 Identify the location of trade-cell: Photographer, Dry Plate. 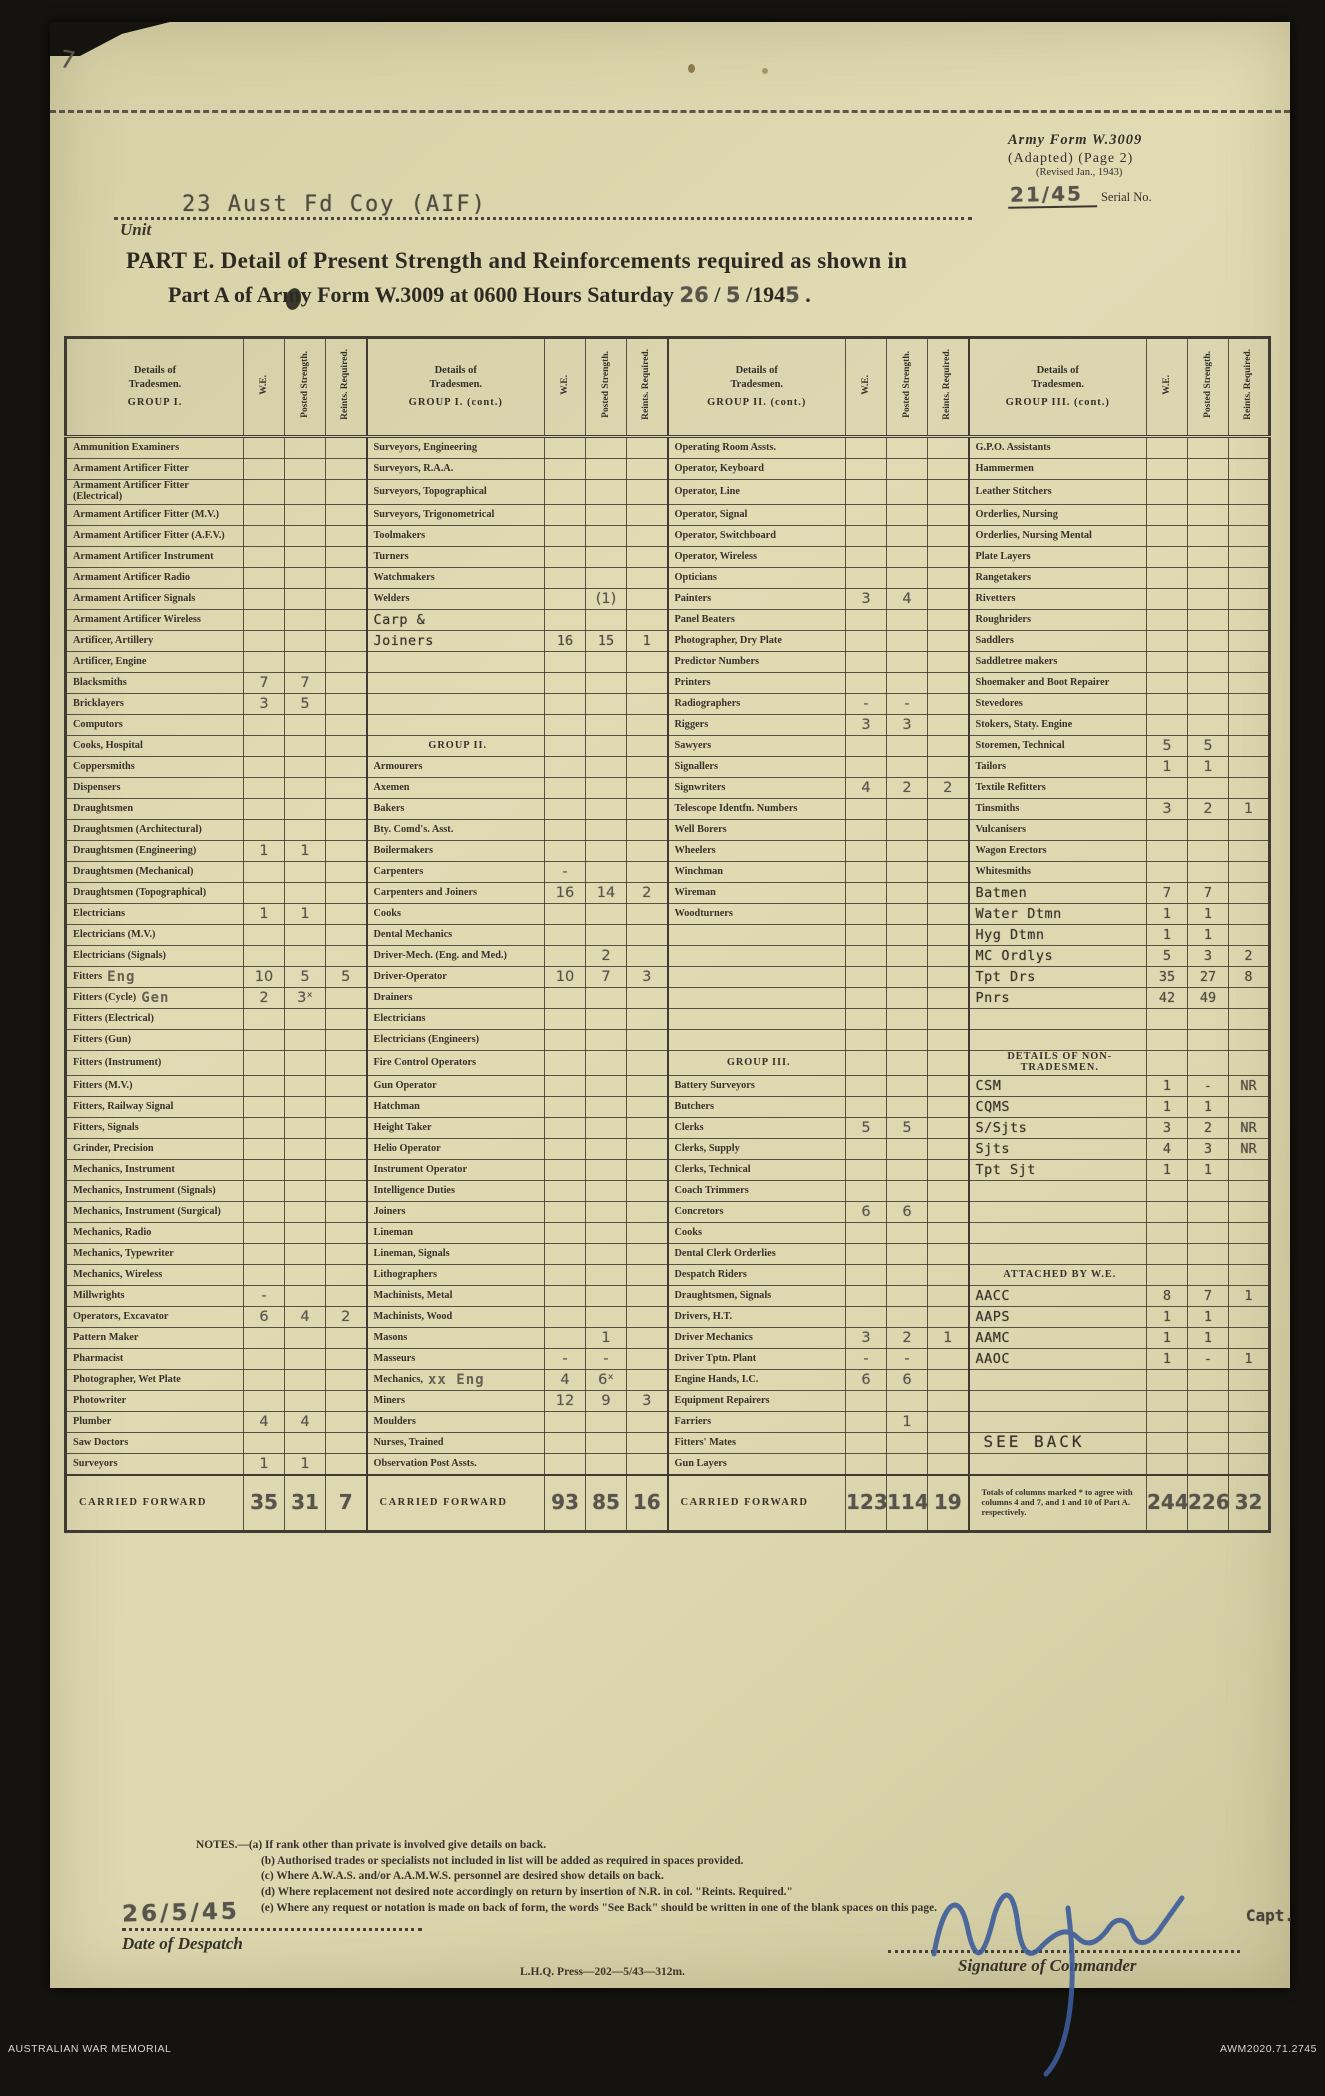
(756, 640).